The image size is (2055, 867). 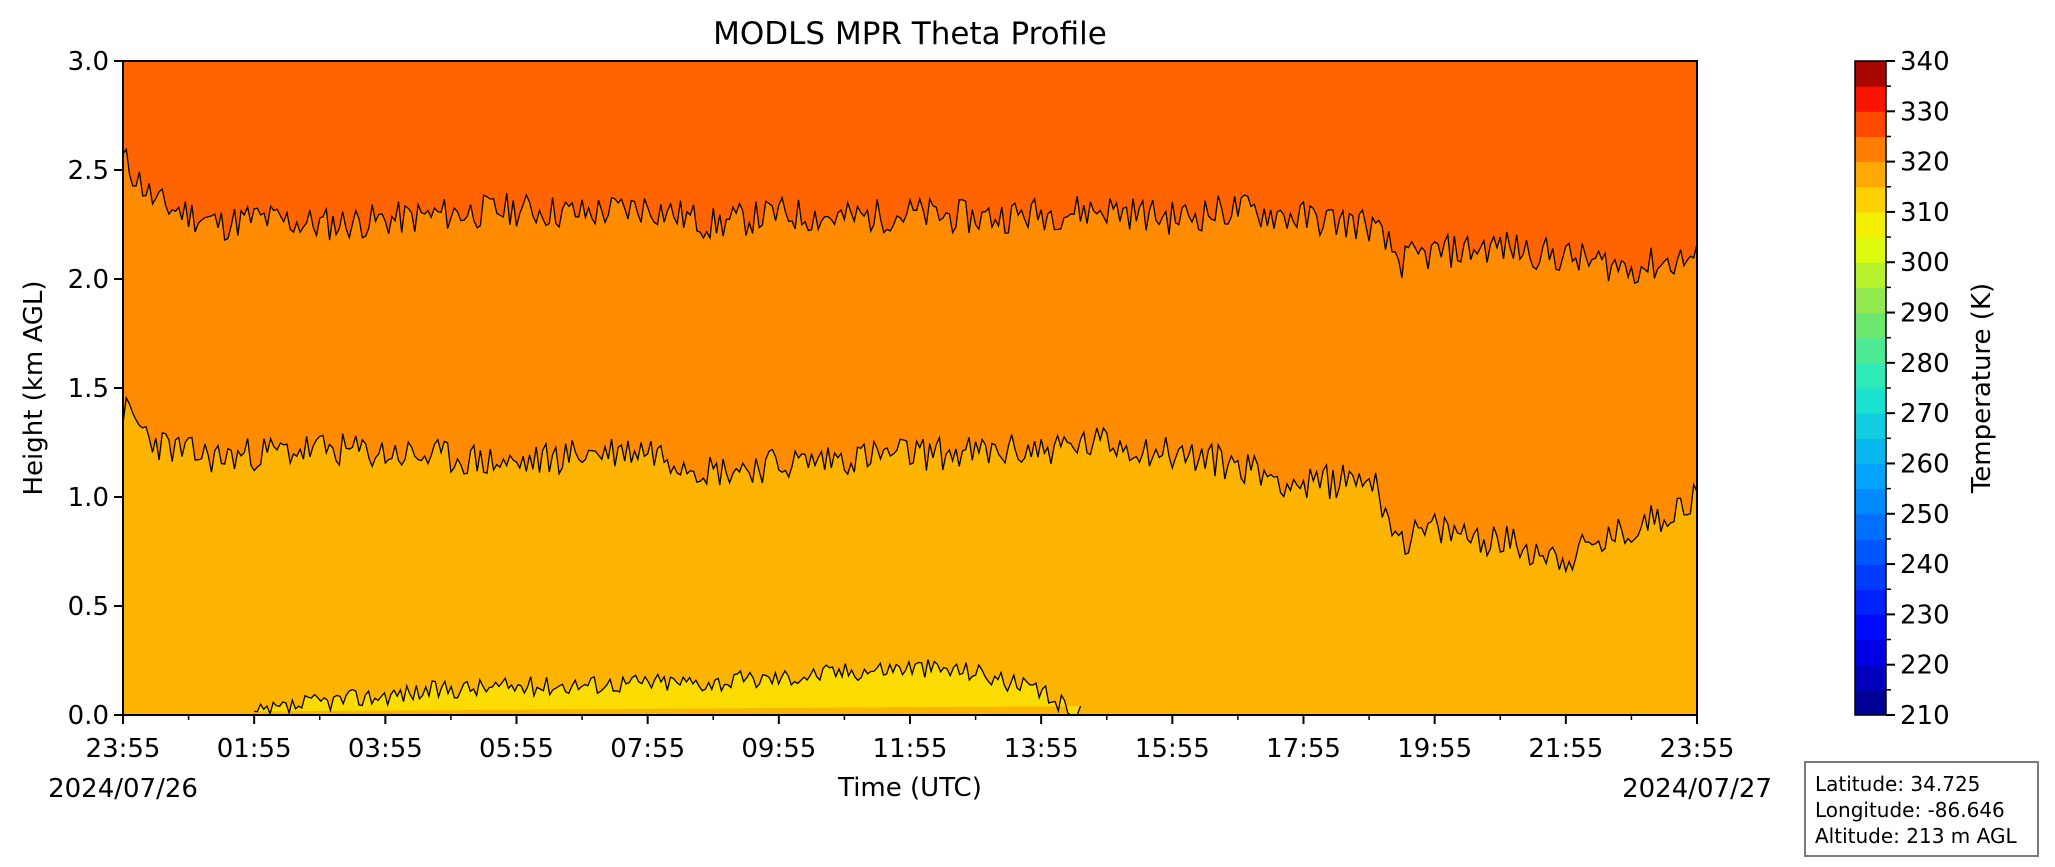 What do you see at coordinates (1982, 388) in the screenshot?
I see `colorbar-label: Temperature (K)` at bounding box center [1982, 388].